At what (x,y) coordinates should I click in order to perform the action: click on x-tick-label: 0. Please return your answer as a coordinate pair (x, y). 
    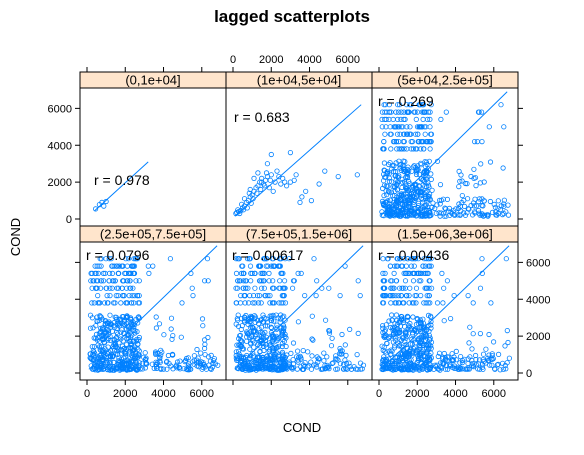
    Looking at the image, I should click on (233, 60).